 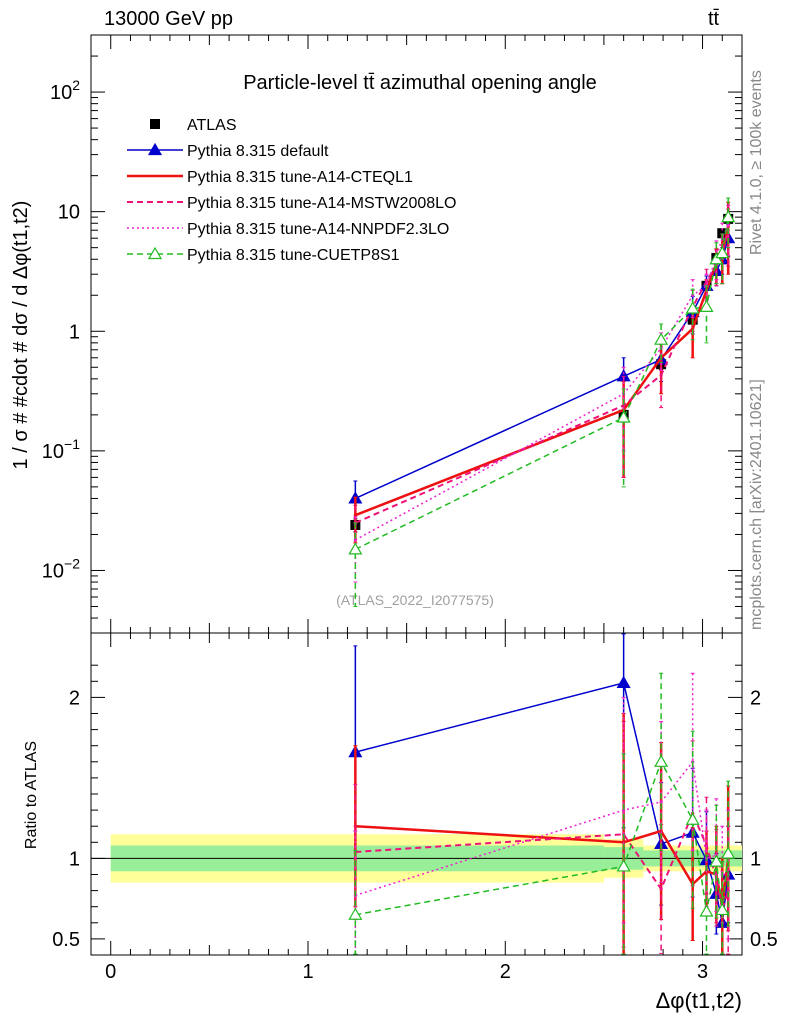 I want to click on main-y-tick-labels: 10⁻² 10⁻¹ 1 10 10², so click(x=61, y=329).